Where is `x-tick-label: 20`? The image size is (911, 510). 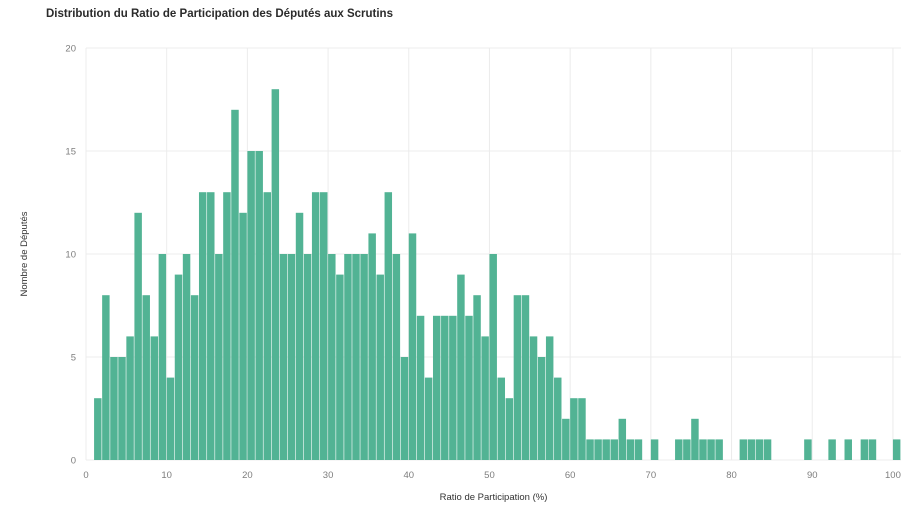
x-tick-label: 20 is located at coordinates (247, 475).